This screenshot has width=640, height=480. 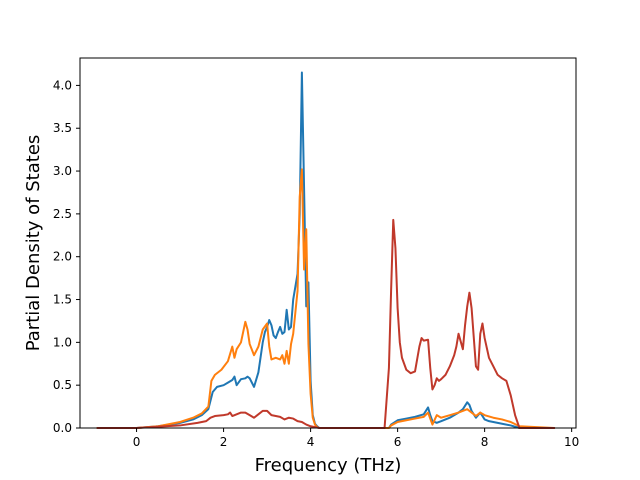 I want to click on y-axis-label: Partial Density of States, so click(x=33, y=243).